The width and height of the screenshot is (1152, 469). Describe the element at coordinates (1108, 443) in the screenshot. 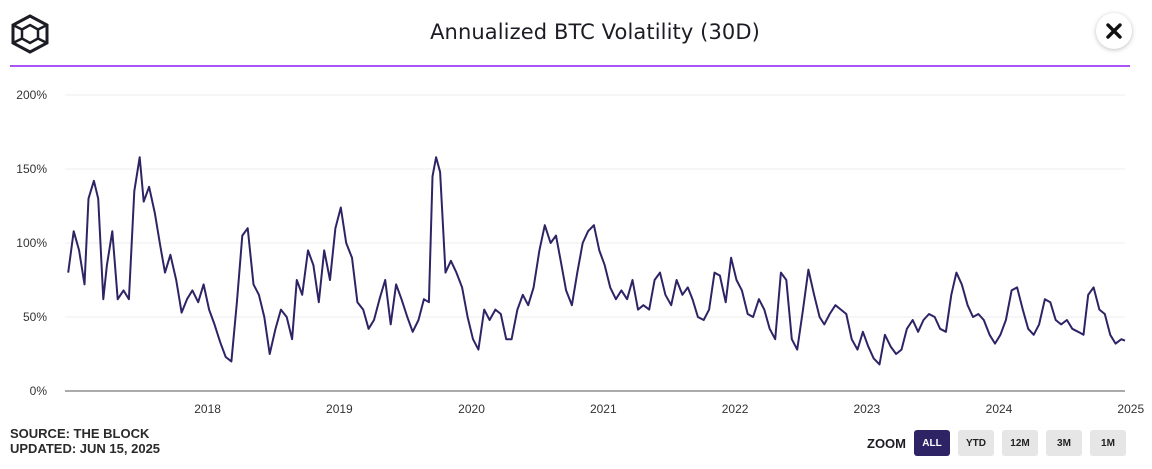

I see `zoom-1m-button: 1M` at that location.